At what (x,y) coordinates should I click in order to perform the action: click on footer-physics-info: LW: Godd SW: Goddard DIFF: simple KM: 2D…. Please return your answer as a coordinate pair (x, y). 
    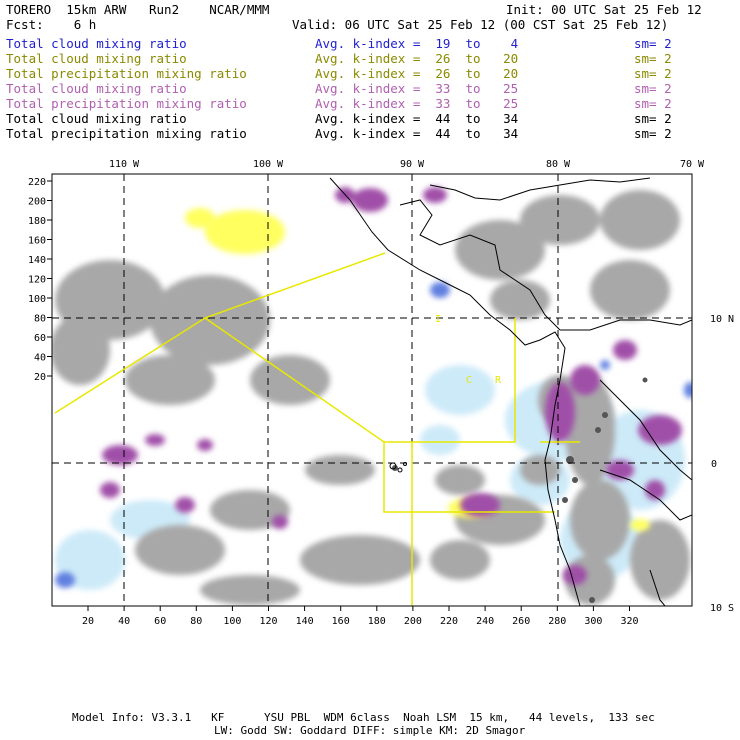
    Looking at the image, I should click on (370, 730).